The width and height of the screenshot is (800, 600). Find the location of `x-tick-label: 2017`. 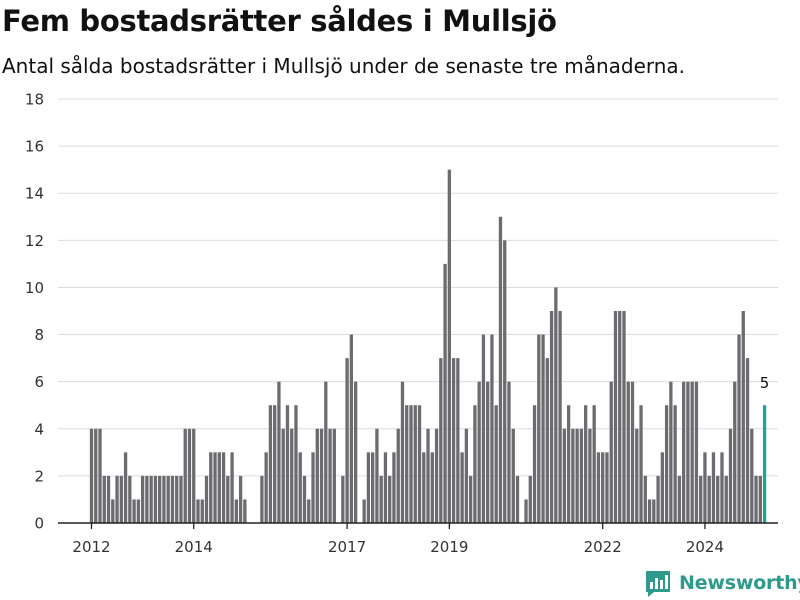

x-tick-label: 2017 is located at coordinates (347, 547).